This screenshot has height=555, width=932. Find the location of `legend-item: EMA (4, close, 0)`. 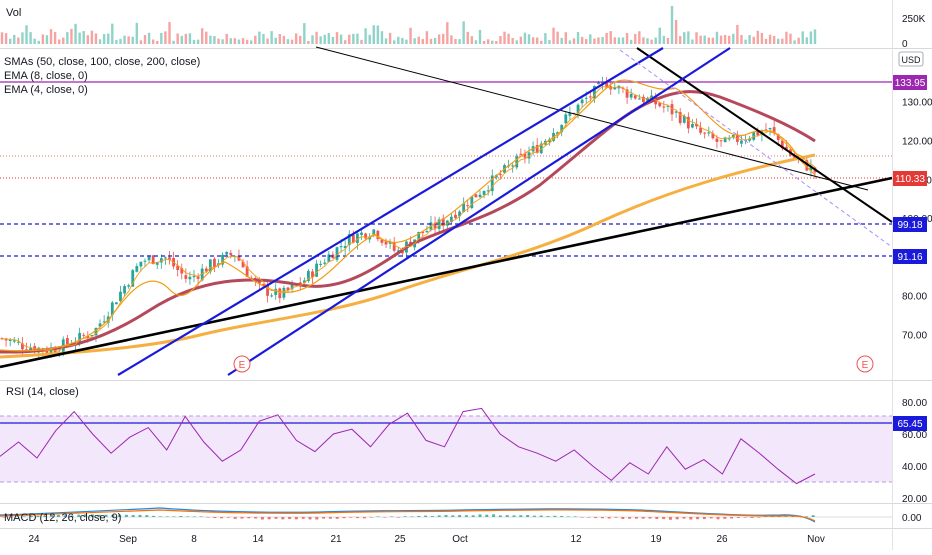

legend-item: EMA (4, close, 0) is located at coordinates (46, 90).